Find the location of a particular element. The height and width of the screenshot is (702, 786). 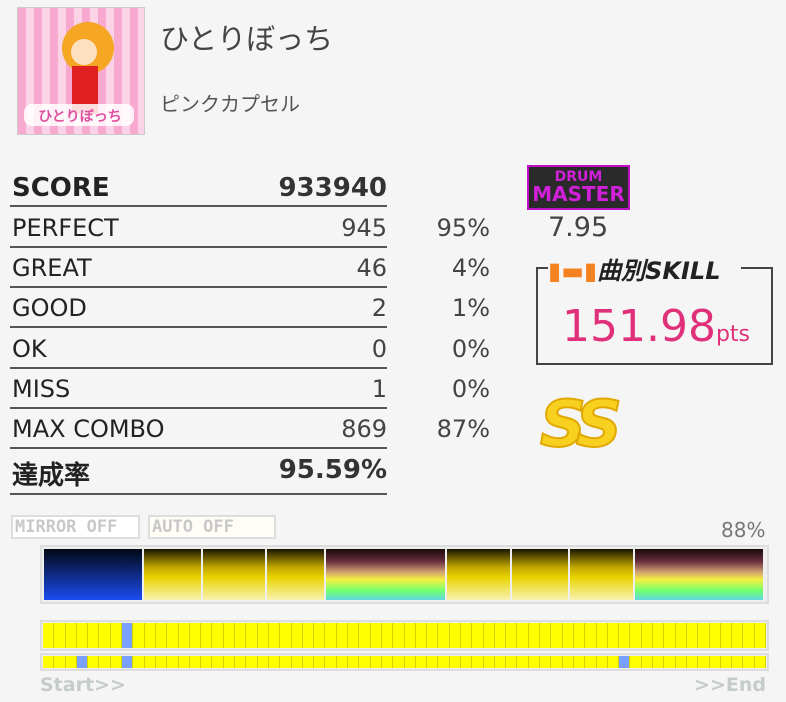

result-value: 1 is located at coordinates (379, 389).